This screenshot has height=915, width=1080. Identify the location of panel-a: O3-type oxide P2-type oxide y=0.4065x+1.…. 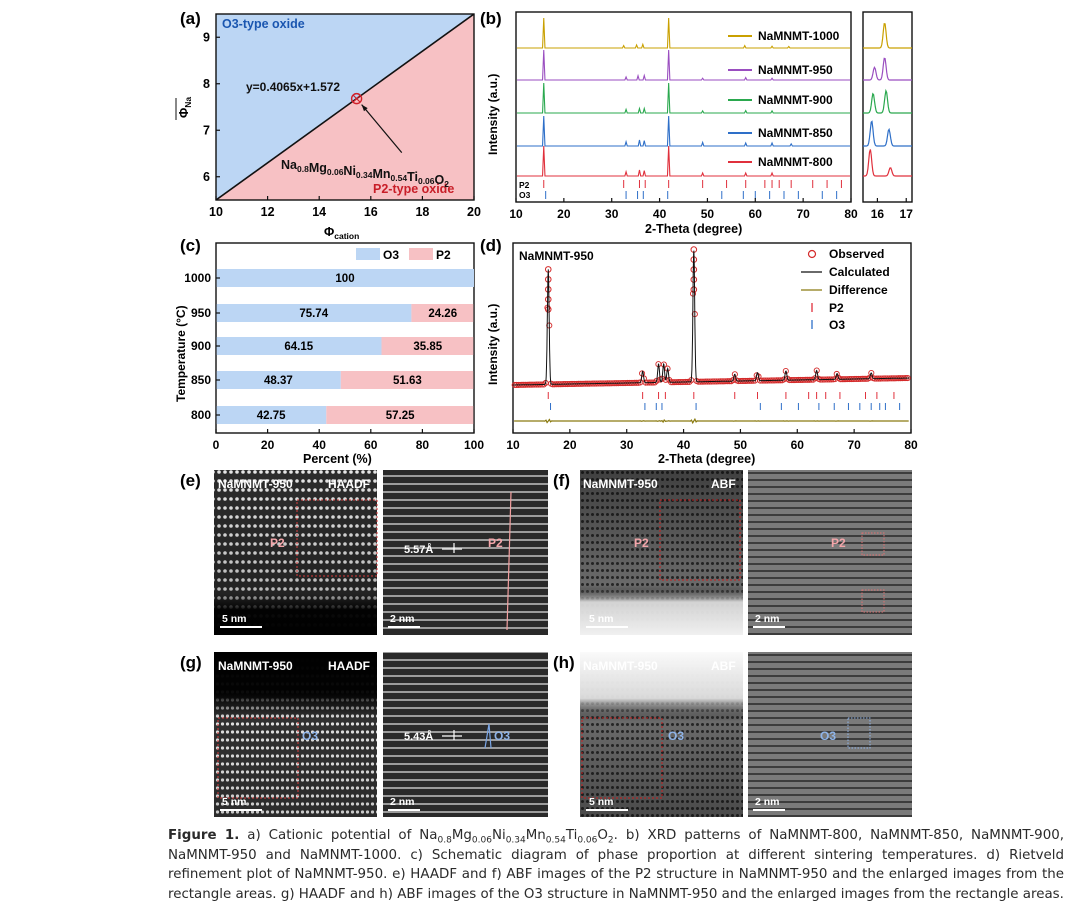
(328, 127).